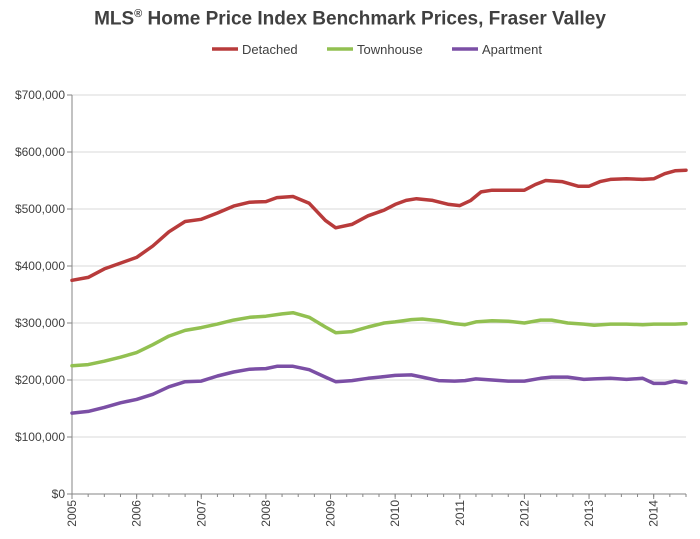 This screenshot has width=700, height=539. I want to click on series-line-townhouse, so click(379, 339).